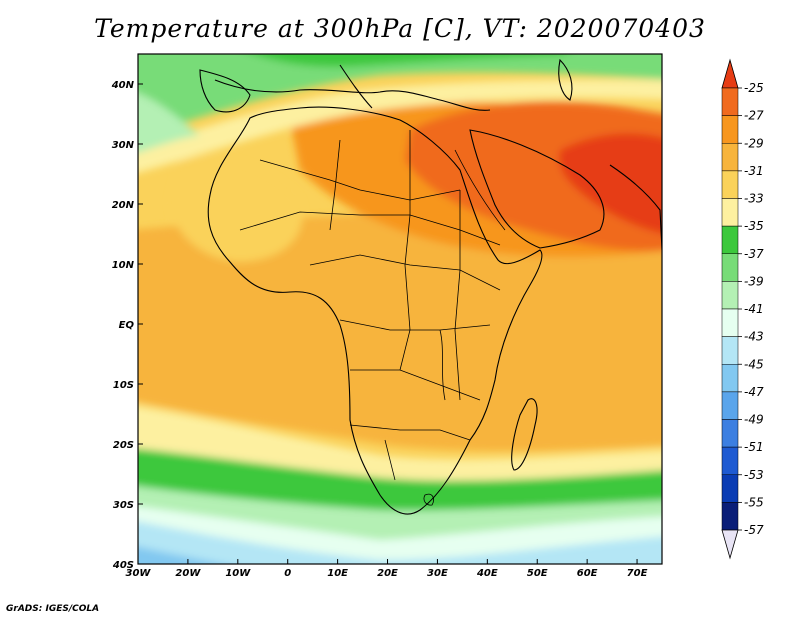  I want to click on colorbar-label: -55, so click(754, 502).